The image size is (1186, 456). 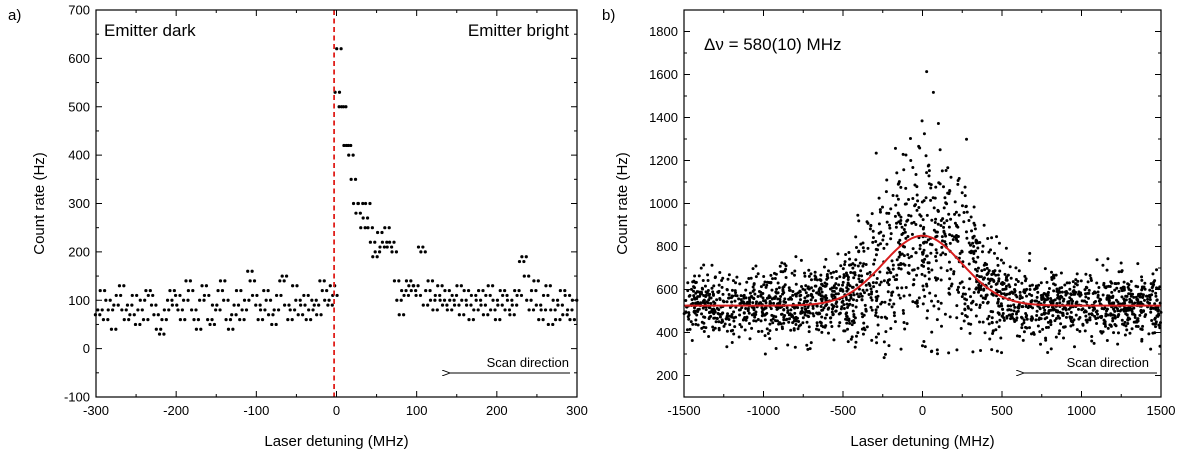 I want to click on panel-a-label: a), so click(x=14, y=15).